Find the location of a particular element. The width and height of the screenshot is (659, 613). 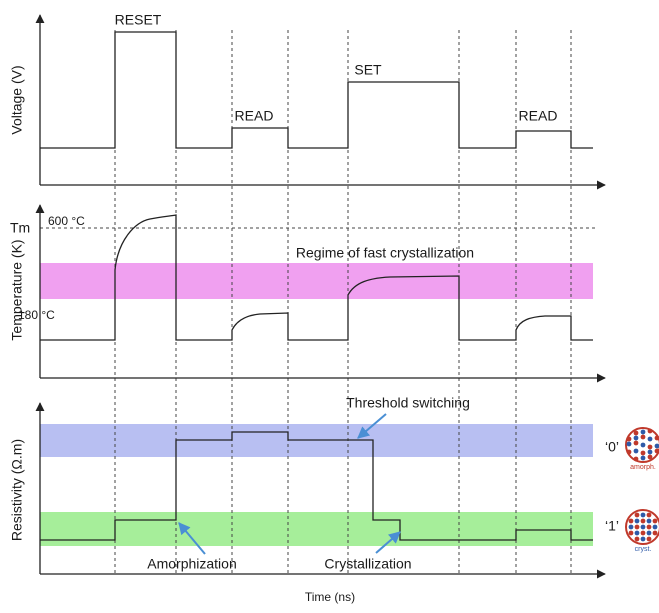

y-axis-label: Voltage (V) is located at coordinates (17, 99).